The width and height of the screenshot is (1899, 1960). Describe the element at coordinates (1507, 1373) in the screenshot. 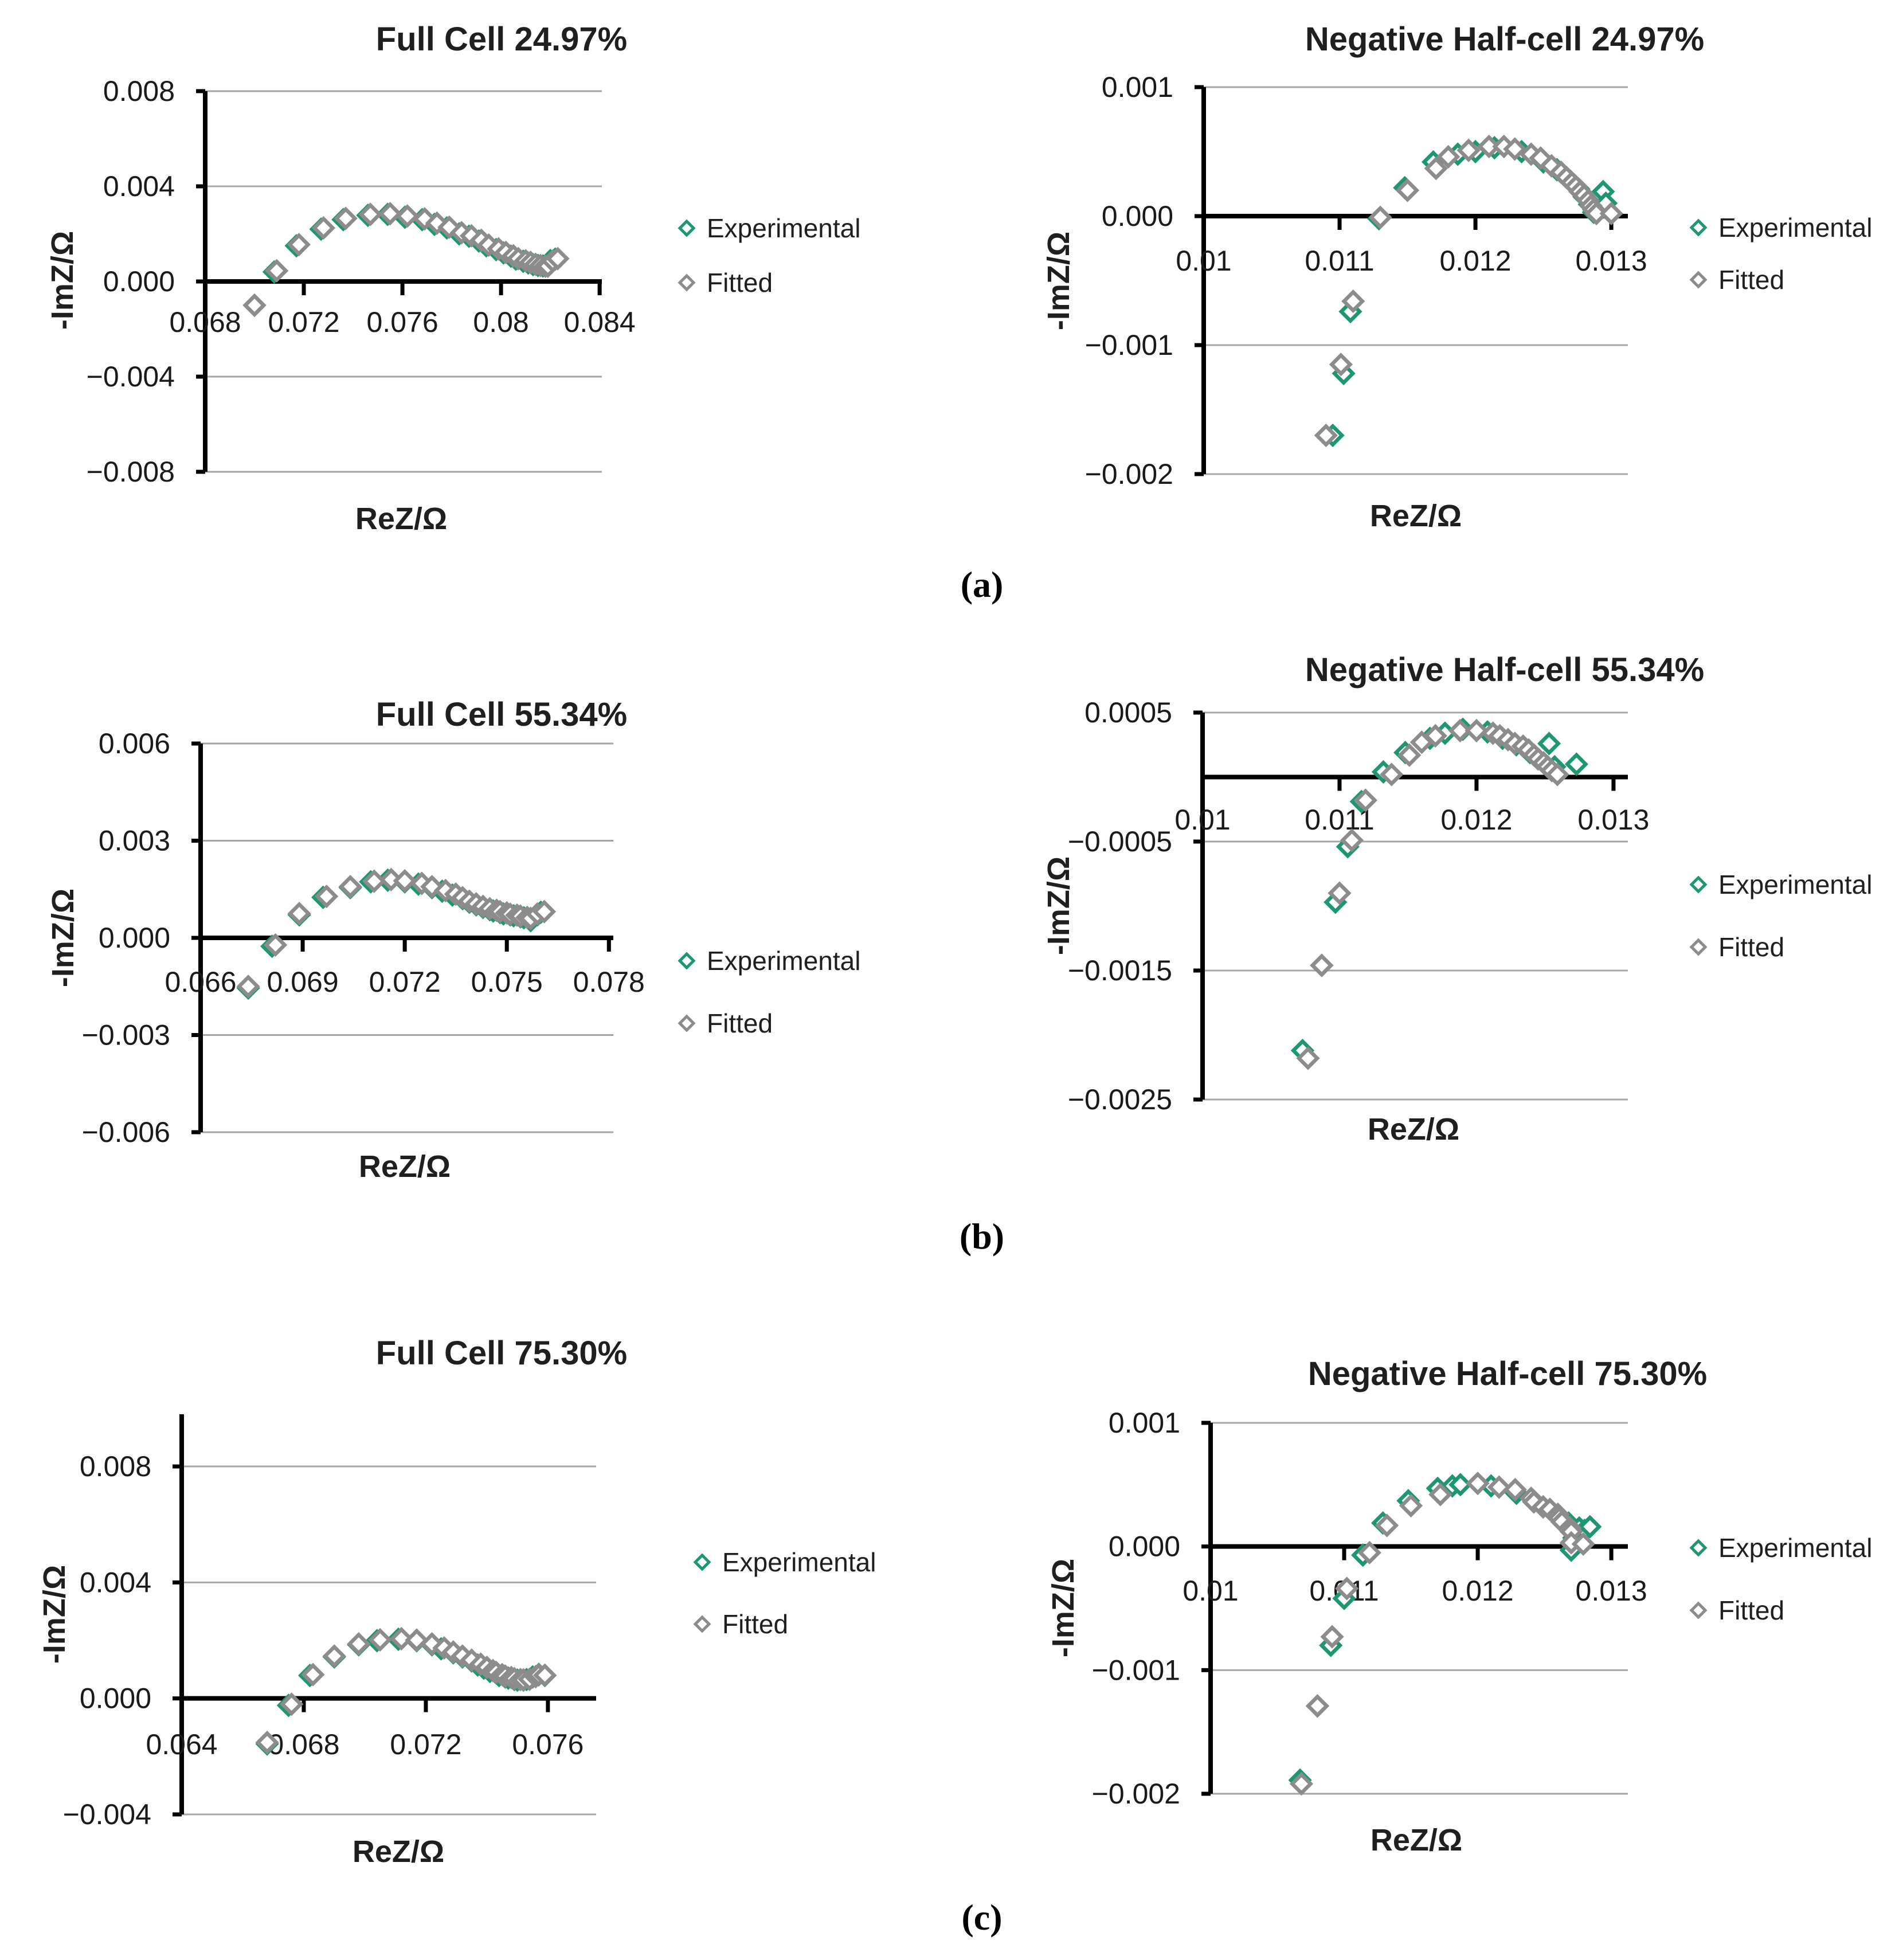

I see `chart-title-neg-half-7530: Negative Half-cell 75.30%` at that location.